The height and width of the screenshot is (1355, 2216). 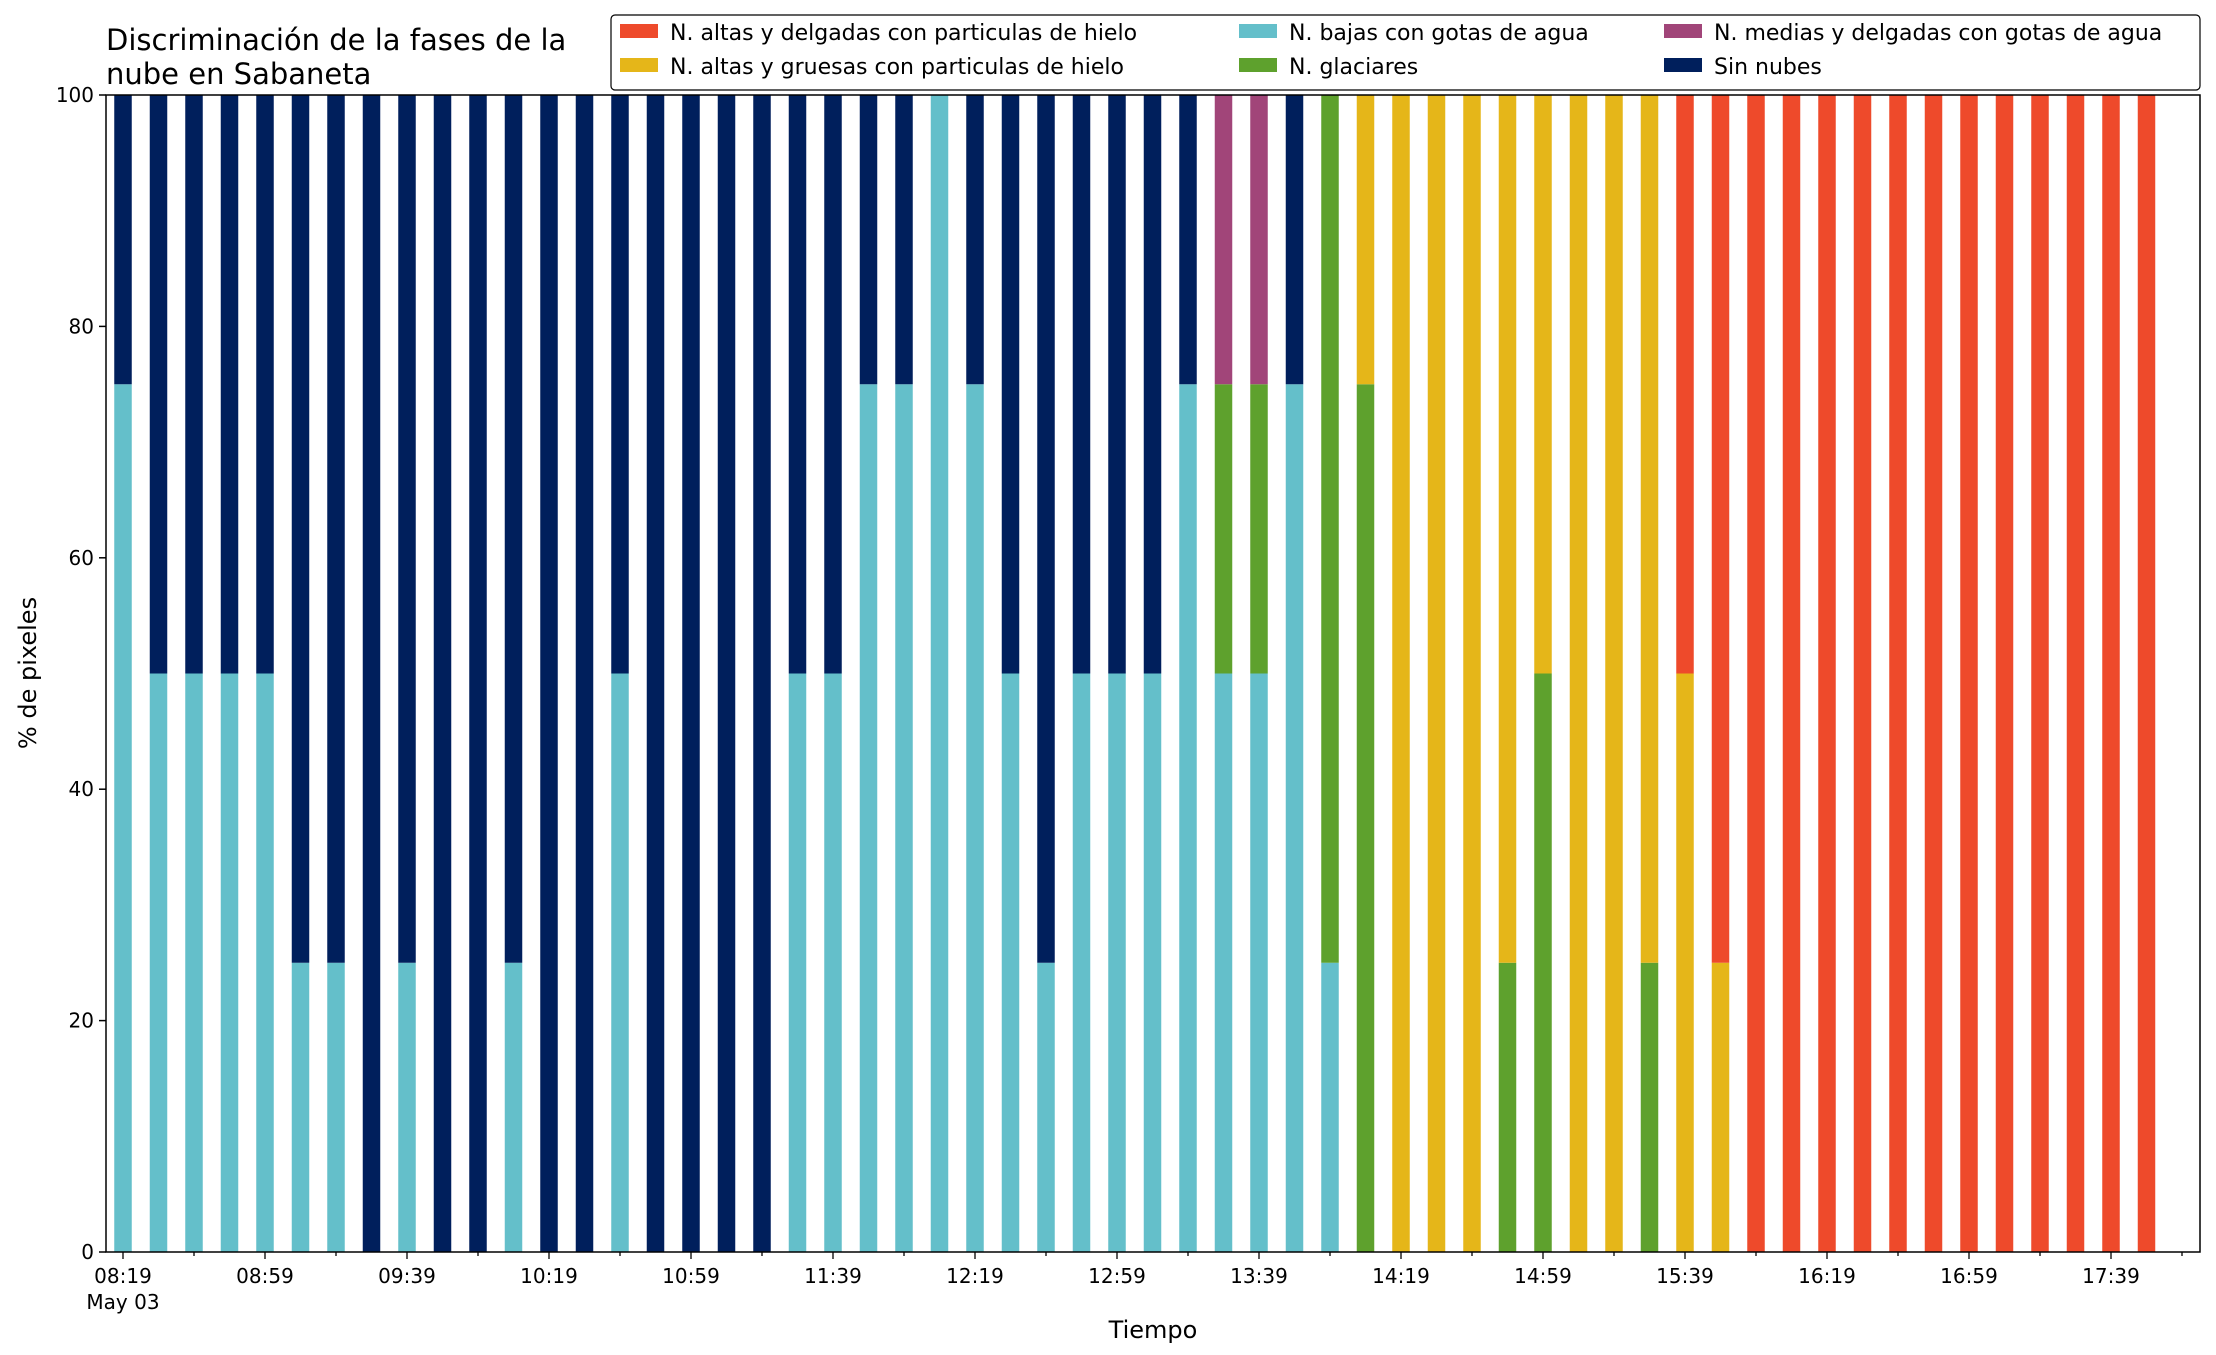 What do you see at coordinates (549, 1276) in the screenshot?
I see `x-tick-label-3: 10:19` at bounding box center [549, 1276].